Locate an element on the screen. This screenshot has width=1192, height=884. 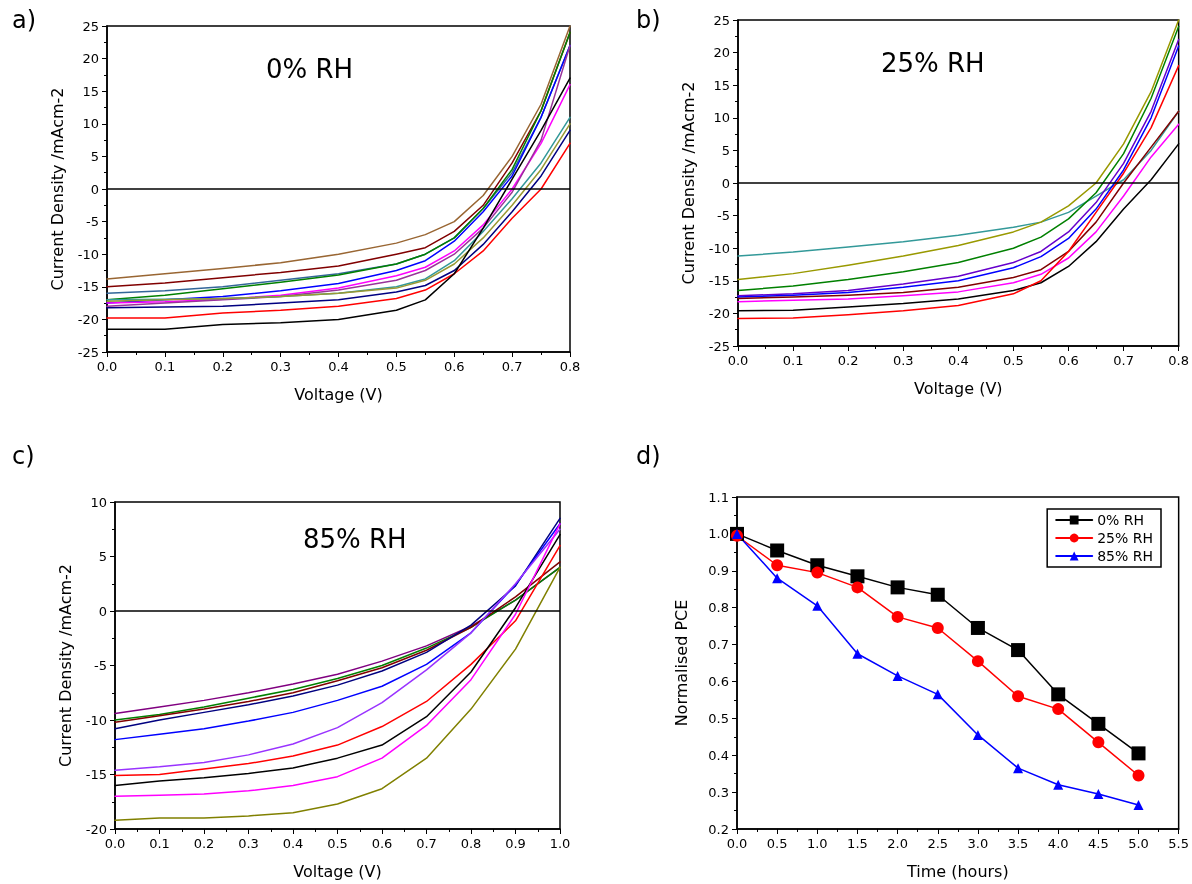
x-tick-label: 2.5 is located at coordinates (938, 843).